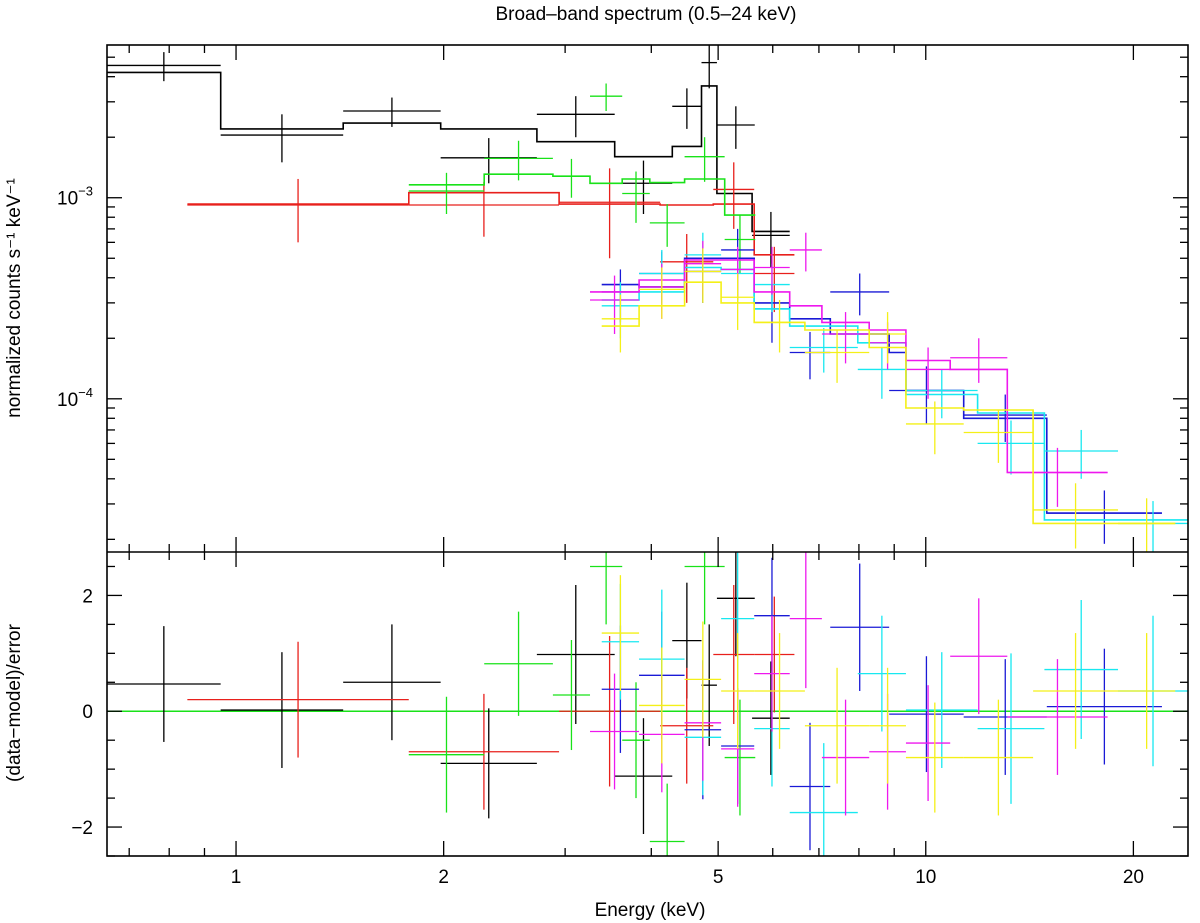 The image size is (1200, 923). I want to click on series-green, so click(582, 178).